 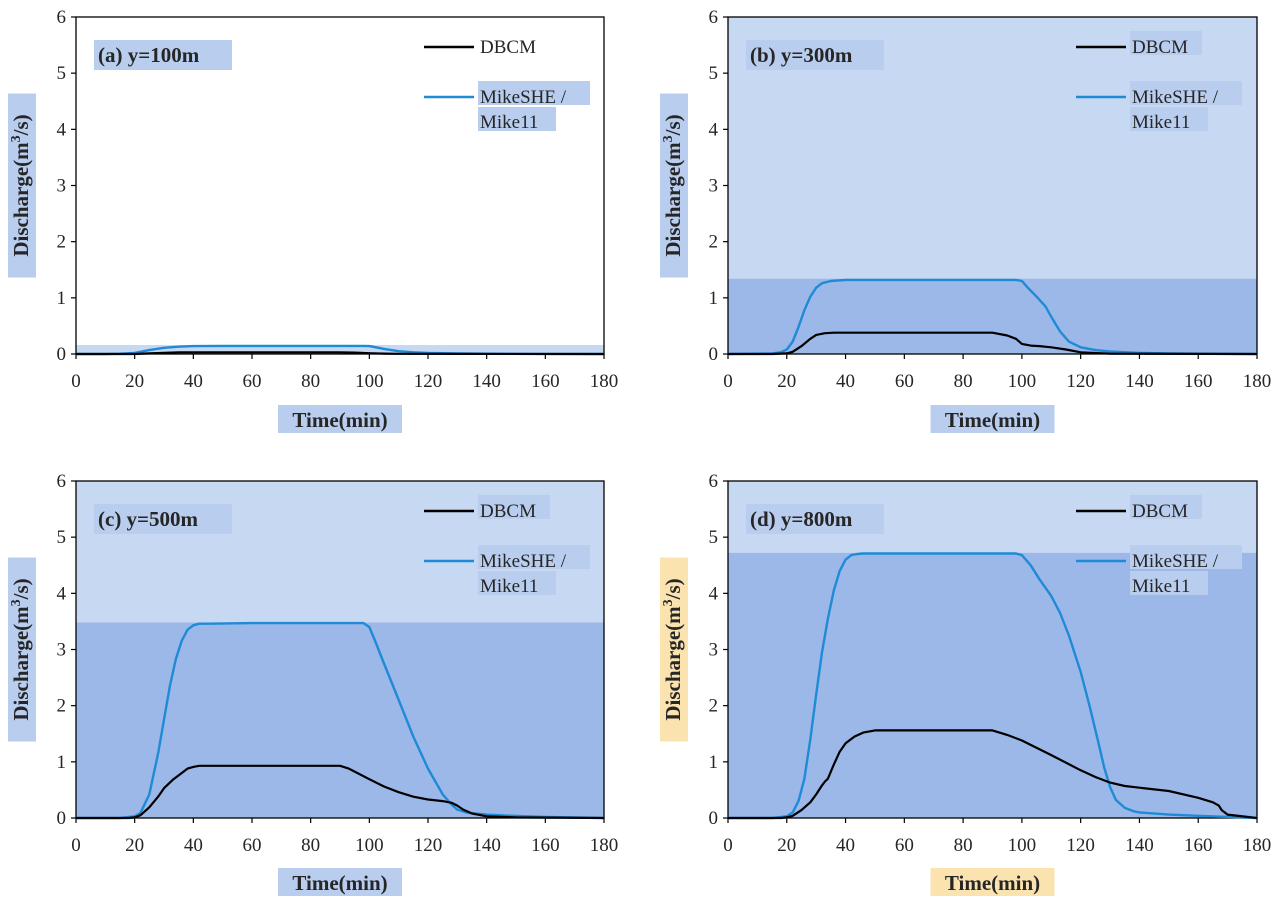 What do you see at coordinates (149, 55) in the screenshot?
I see `panel-label: (a) y=100m` at bounding box center [149, 55].